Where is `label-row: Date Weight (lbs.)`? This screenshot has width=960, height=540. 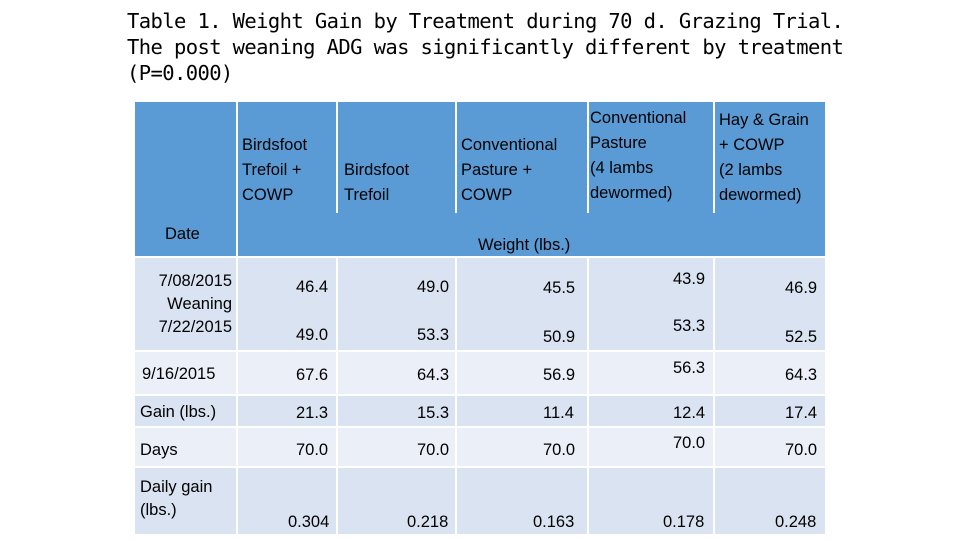 label-row: Date Weight (lbs.) is located at coordinates (480, 234).